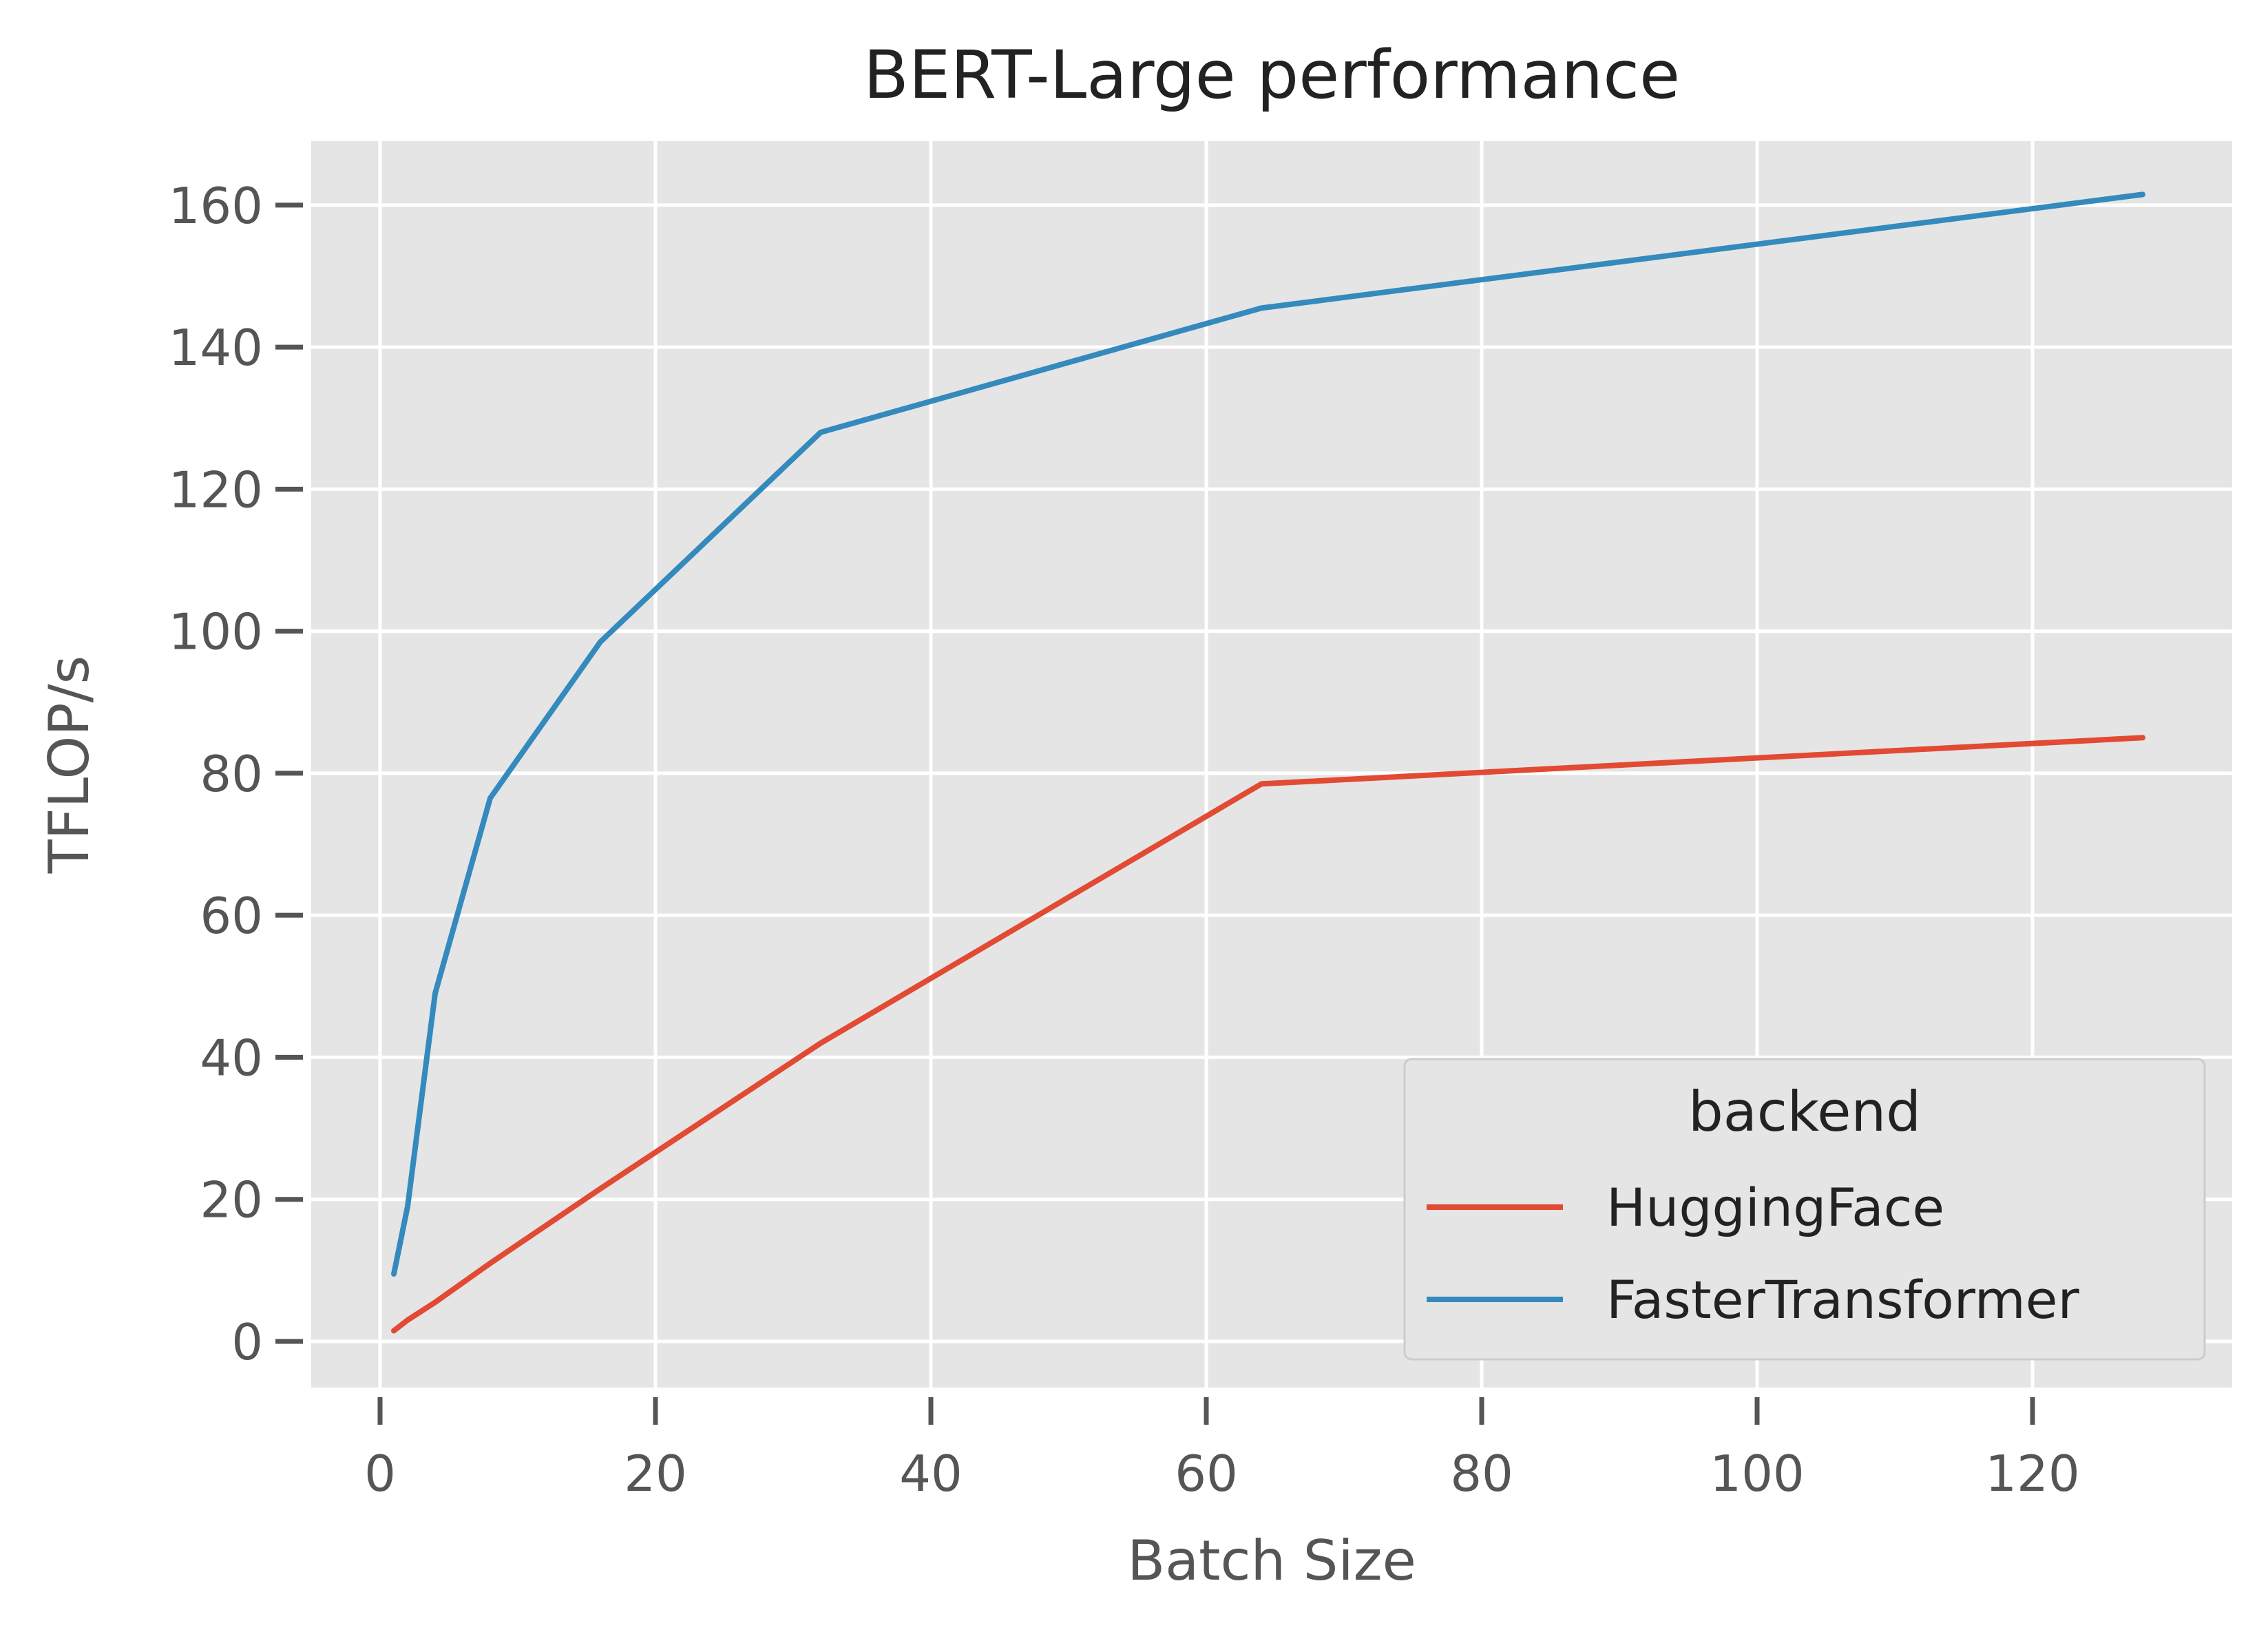  What do you see at coordinates (1757, 1474) in the screenshot?
I see `x-tick-label: 100` at bounding box center [1757, 1474].